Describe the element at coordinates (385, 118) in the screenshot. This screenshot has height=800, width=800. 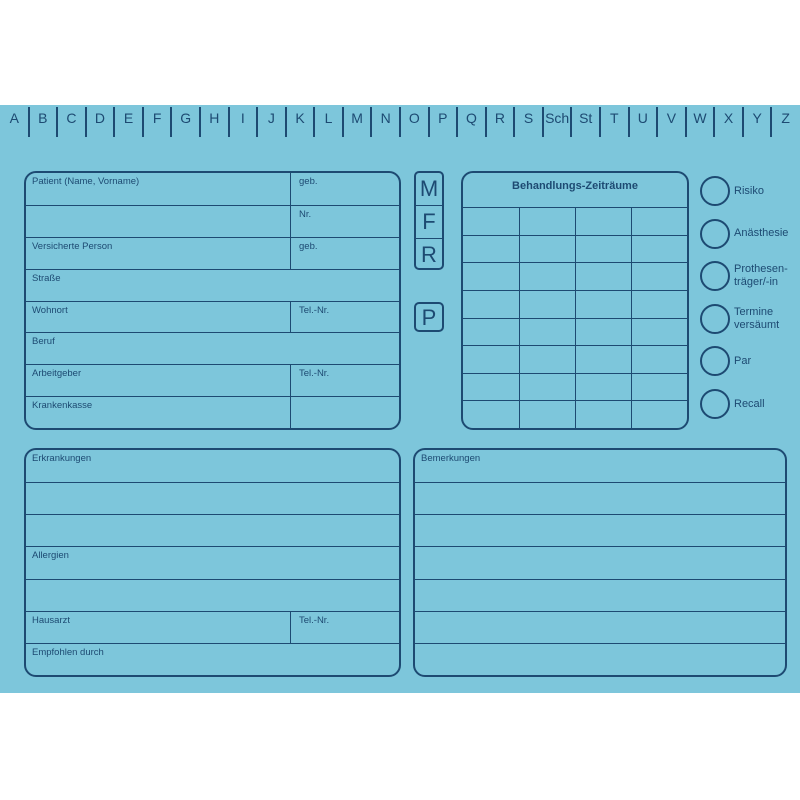
I see `tab-n: N` at that location.